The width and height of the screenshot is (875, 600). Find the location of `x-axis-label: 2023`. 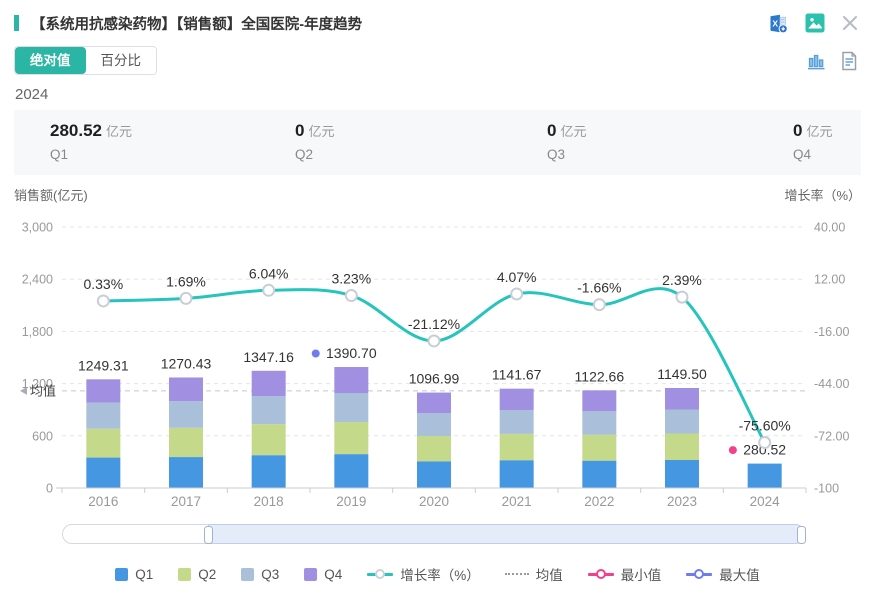

x-axis-label: 2023 is located at coordinates (682, 501).